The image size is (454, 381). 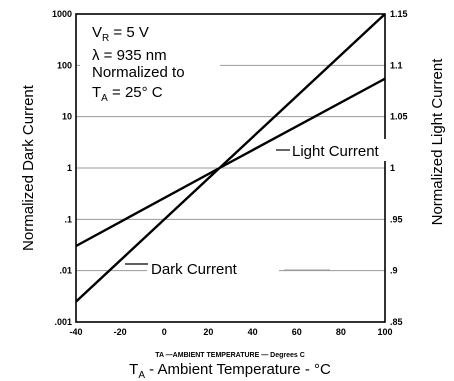 I want to click on annotation-wavelength: λ = 935 nm, so click(x=129, y=55).